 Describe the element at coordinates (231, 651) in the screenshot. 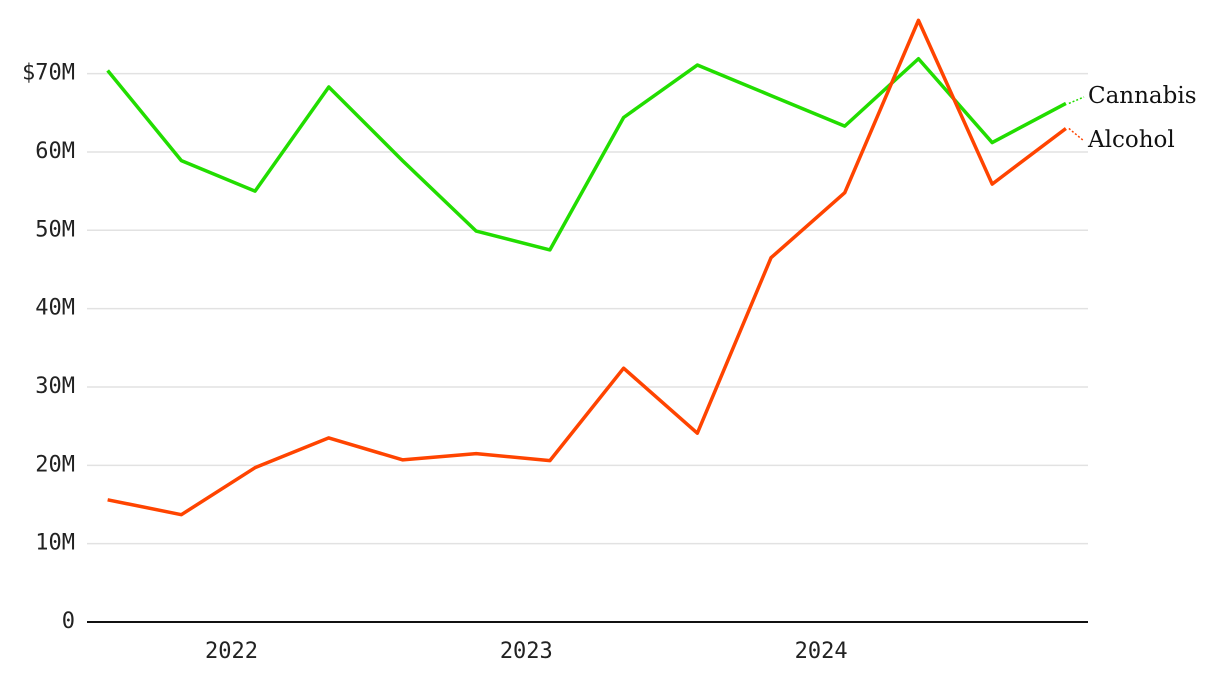

I see `x-tick-label: 2022` at that location.